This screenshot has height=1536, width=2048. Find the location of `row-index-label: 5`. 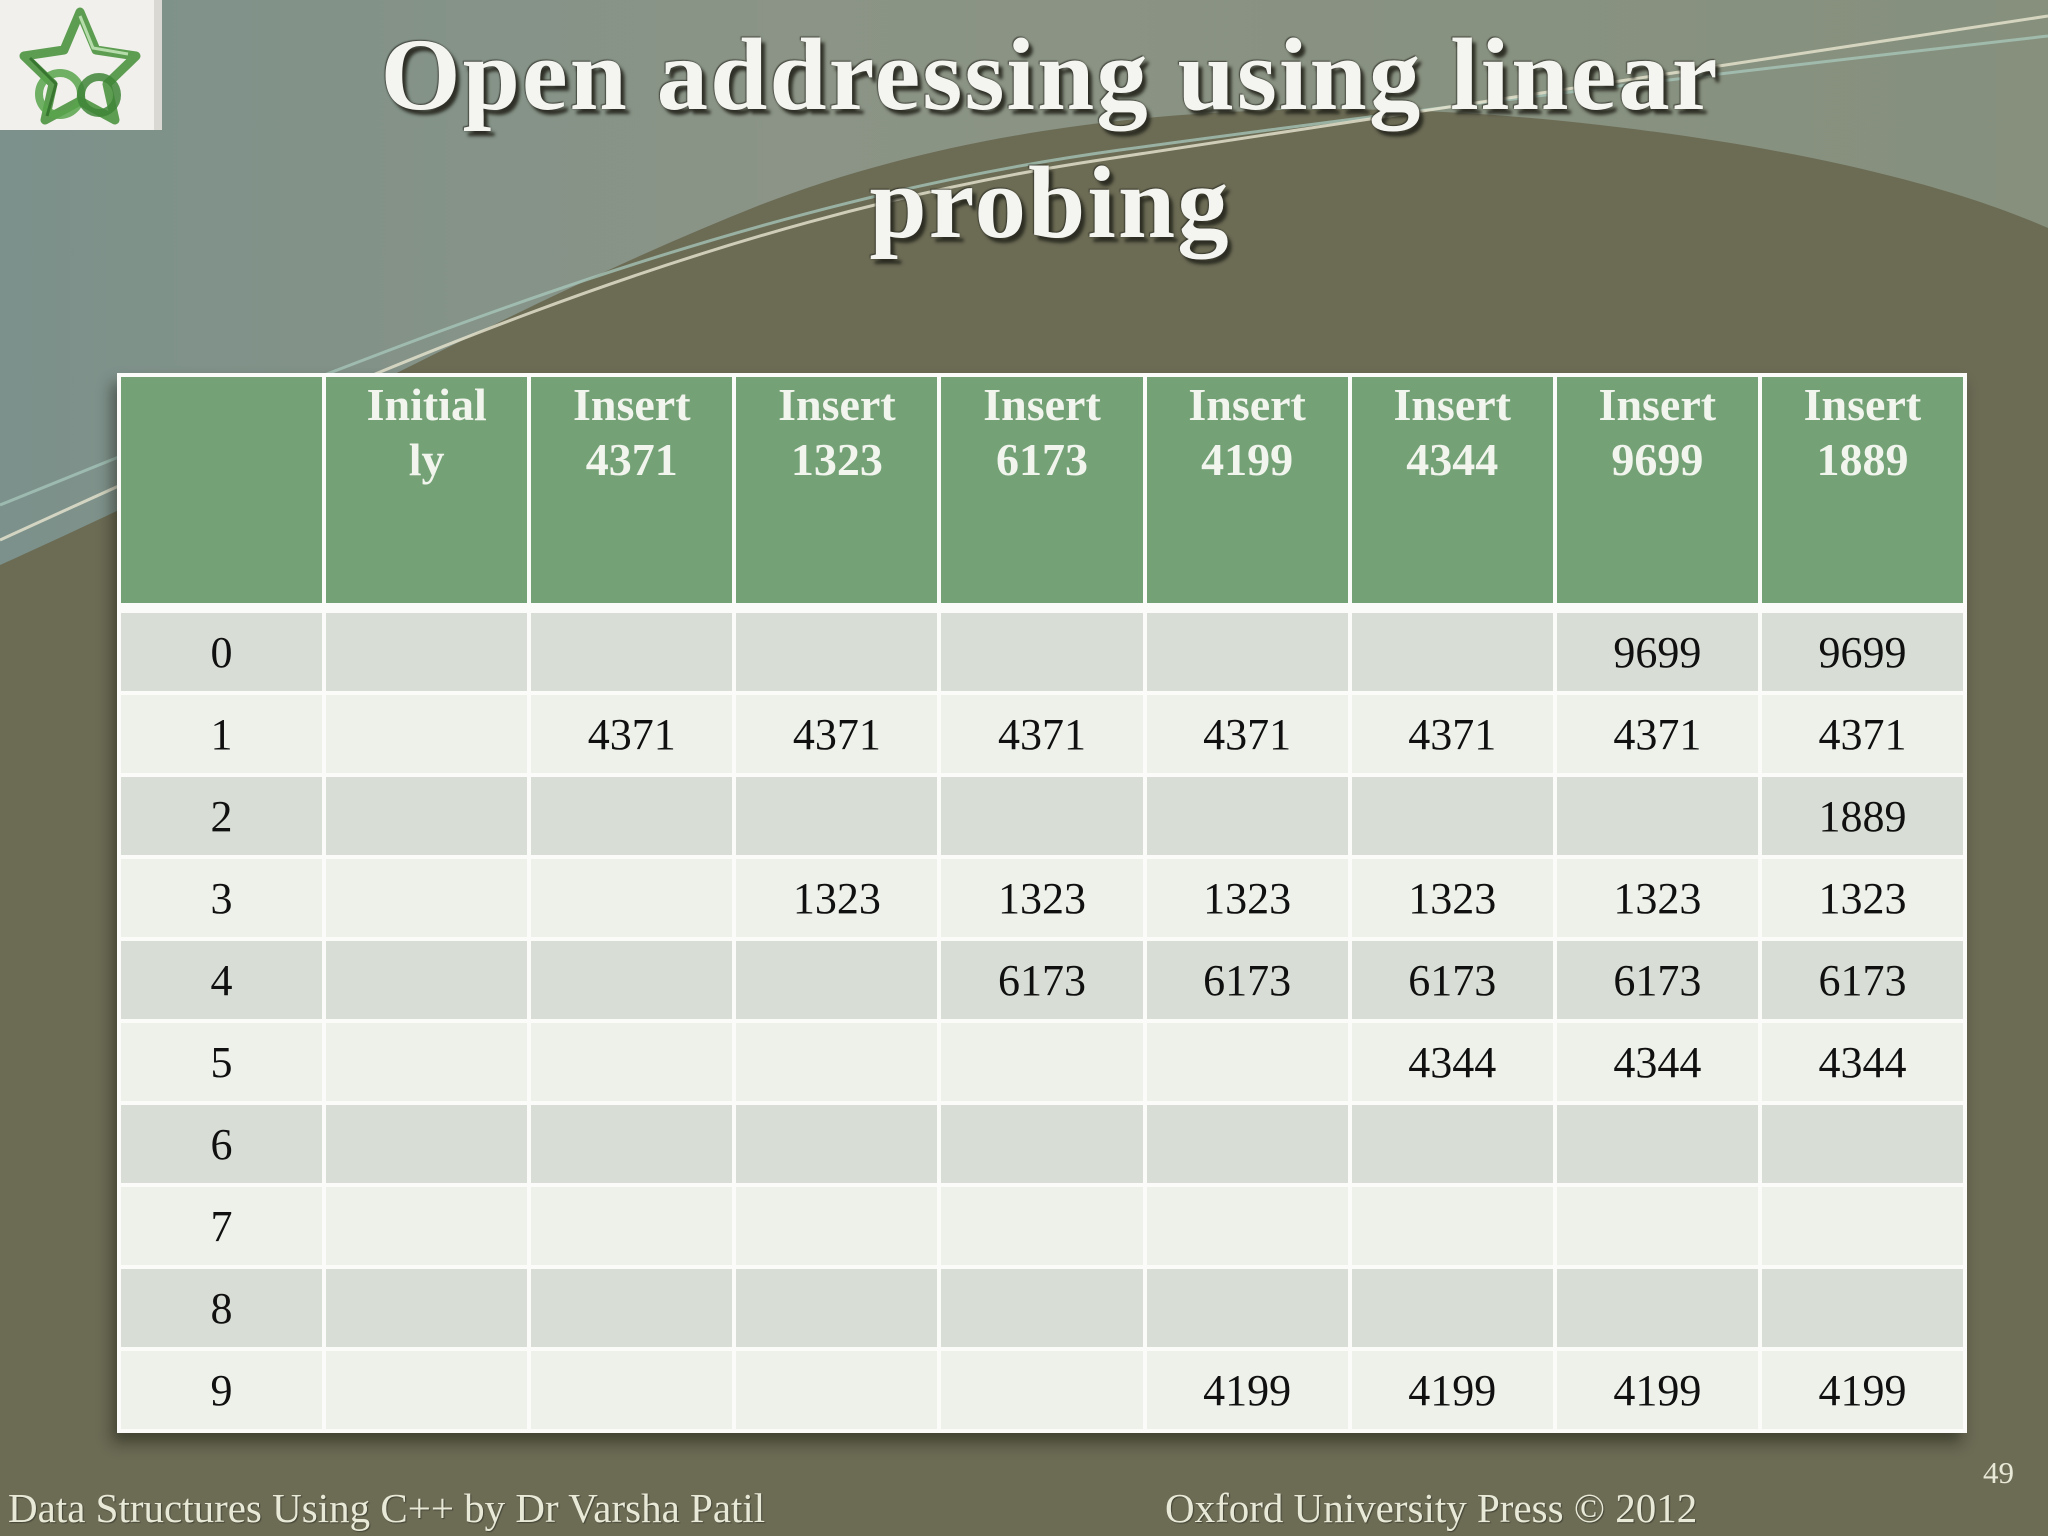

row-index-label: 5 is located at coordinates (222, 1062).